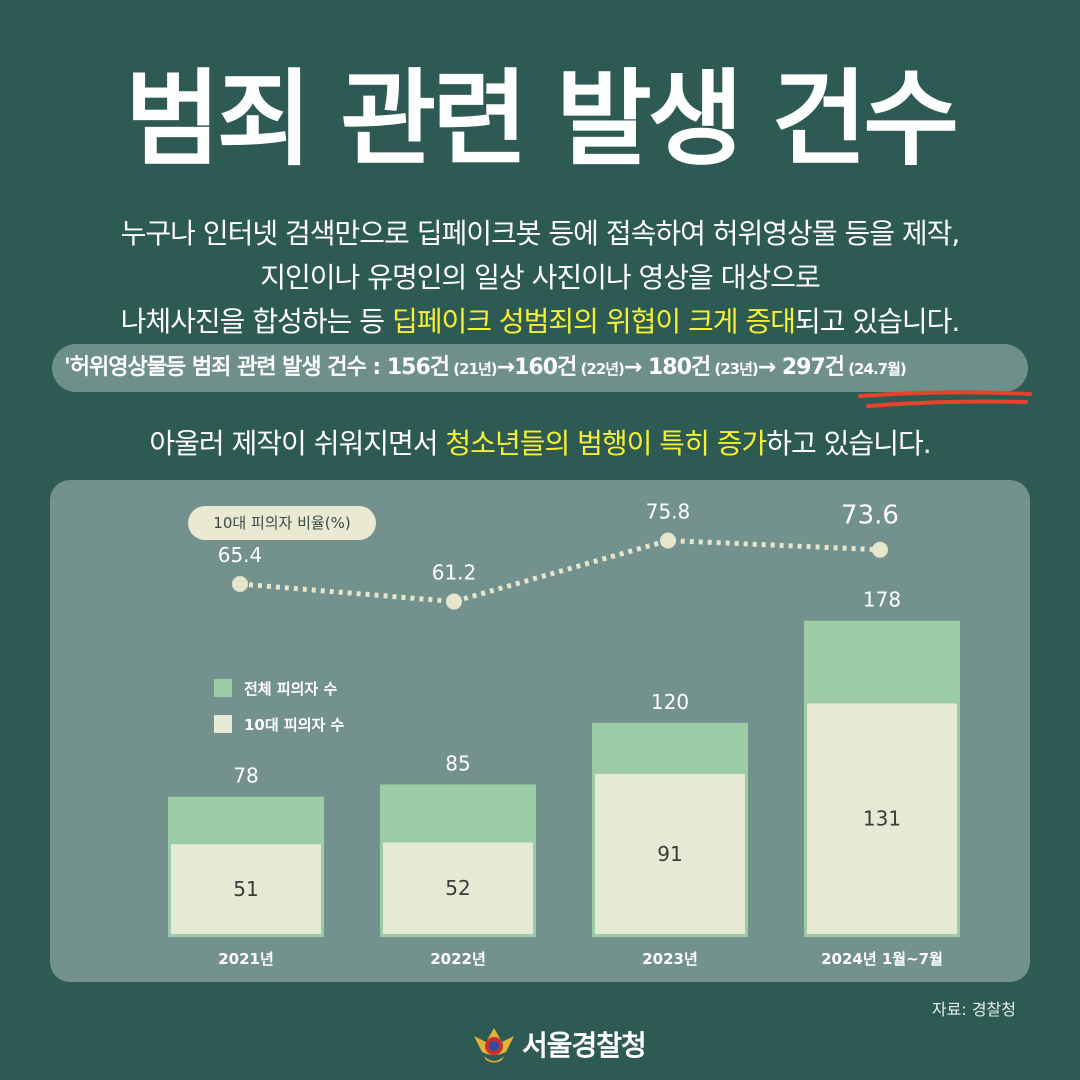 The width and height of the screenshot is (1080, 1080). I want to click on legend-swatch-total, so click(223, 688).